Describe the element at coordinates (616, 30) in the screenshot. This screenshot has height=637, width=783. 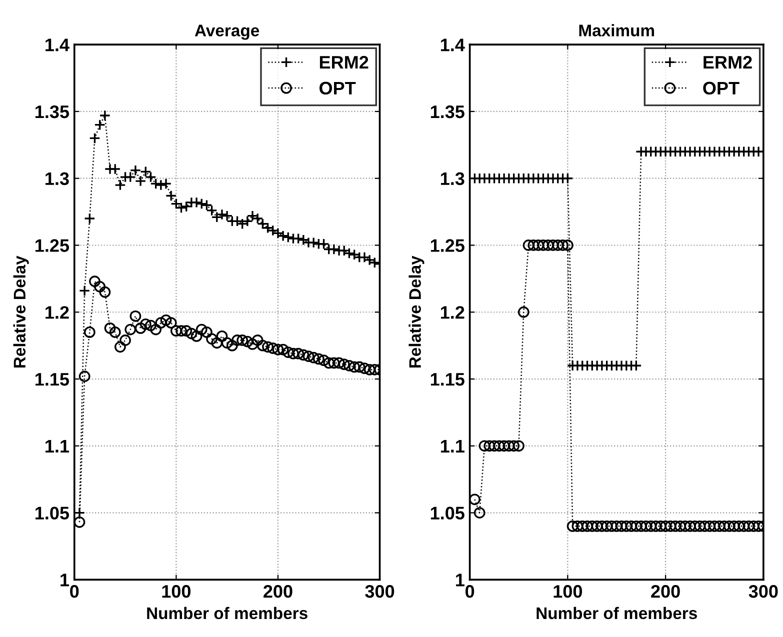
I see `chart-title: Maximum` at that location.